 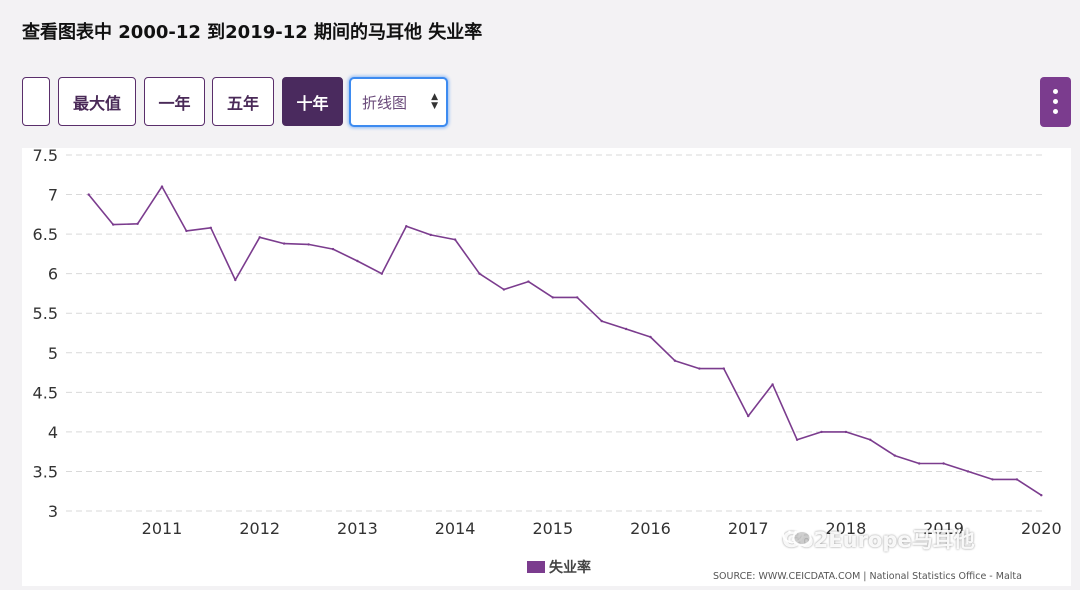 What do you see at coordinates (650, 528) in the screenshot?
I see `x-tick-label: 2016` at bounding box center [650, 528].